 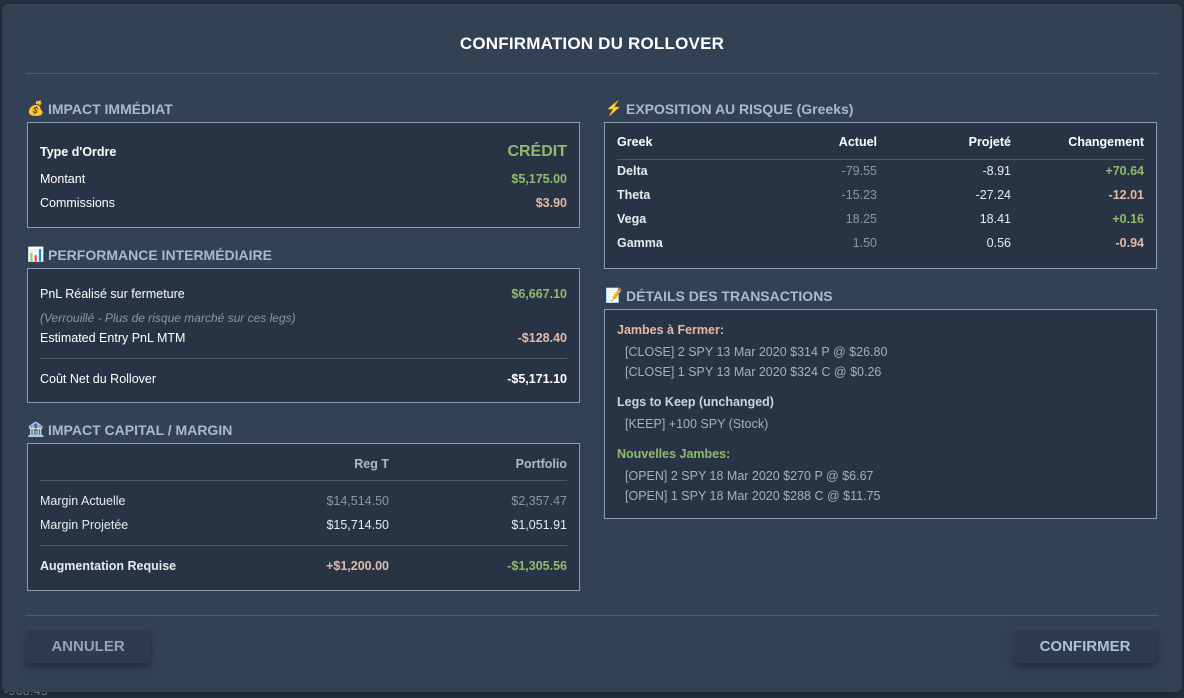 I want to click on bank-icon: 🏦, so click(x=36, y=429).